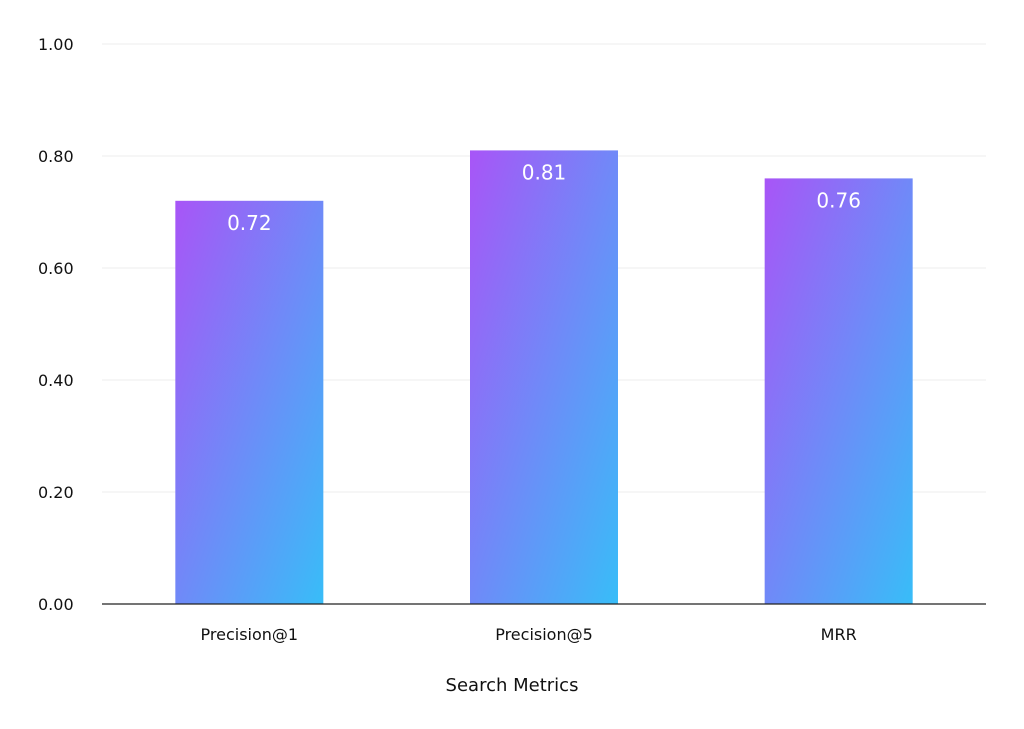 The image size is (1024, 729). I want to click on x-category-label: MRR, so click(839, 634).